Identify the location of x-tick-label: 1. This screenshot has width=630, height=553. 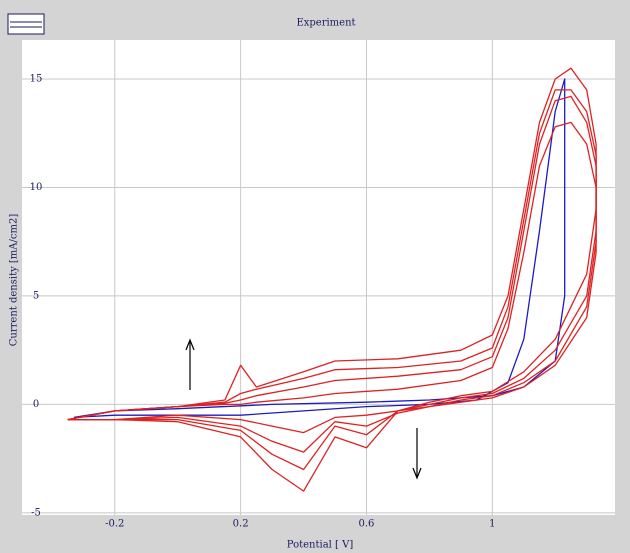
(492, 524).